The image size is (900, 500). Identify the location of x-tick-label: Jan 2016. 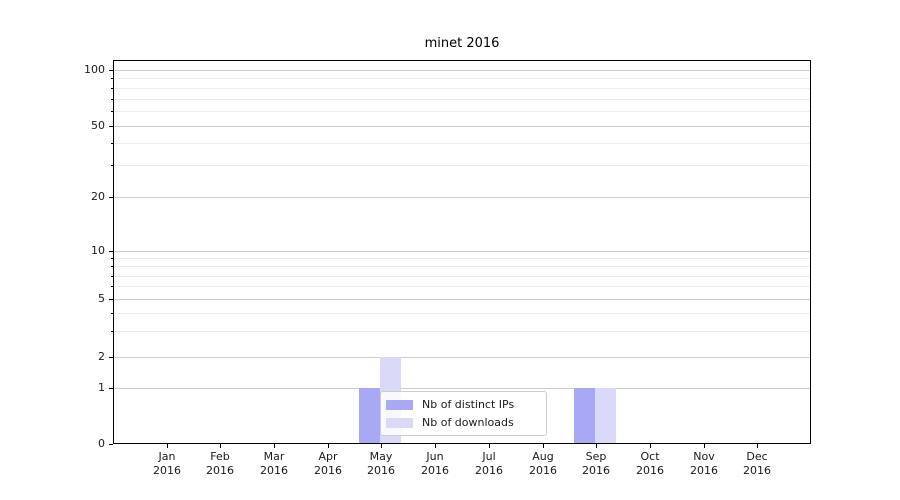
(167, 464).